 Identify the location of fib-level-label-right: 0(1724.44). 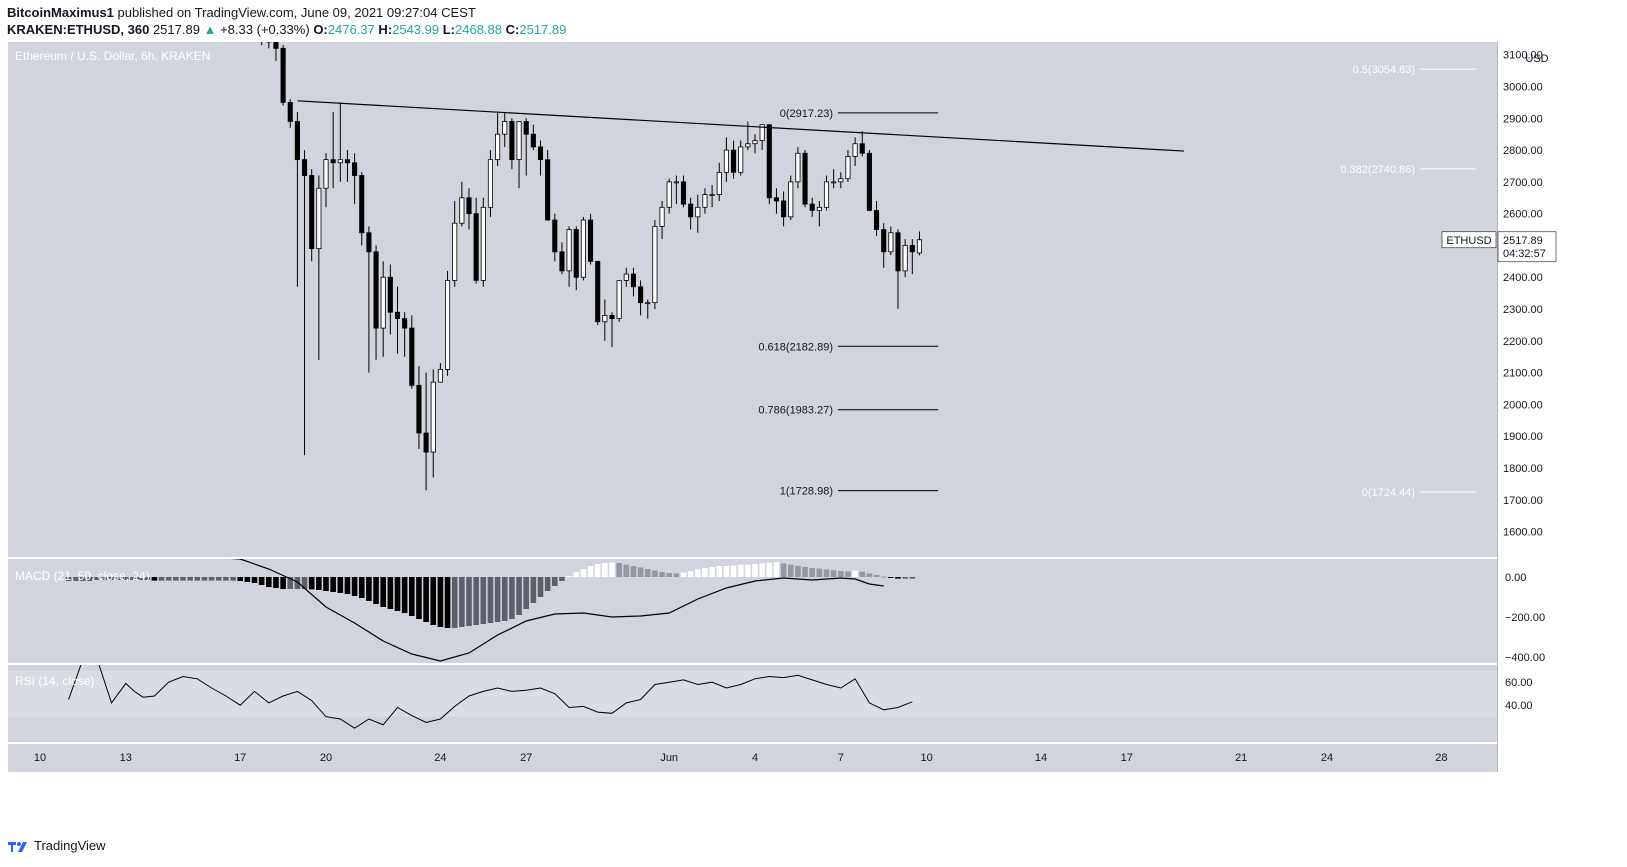
(1388, 493).